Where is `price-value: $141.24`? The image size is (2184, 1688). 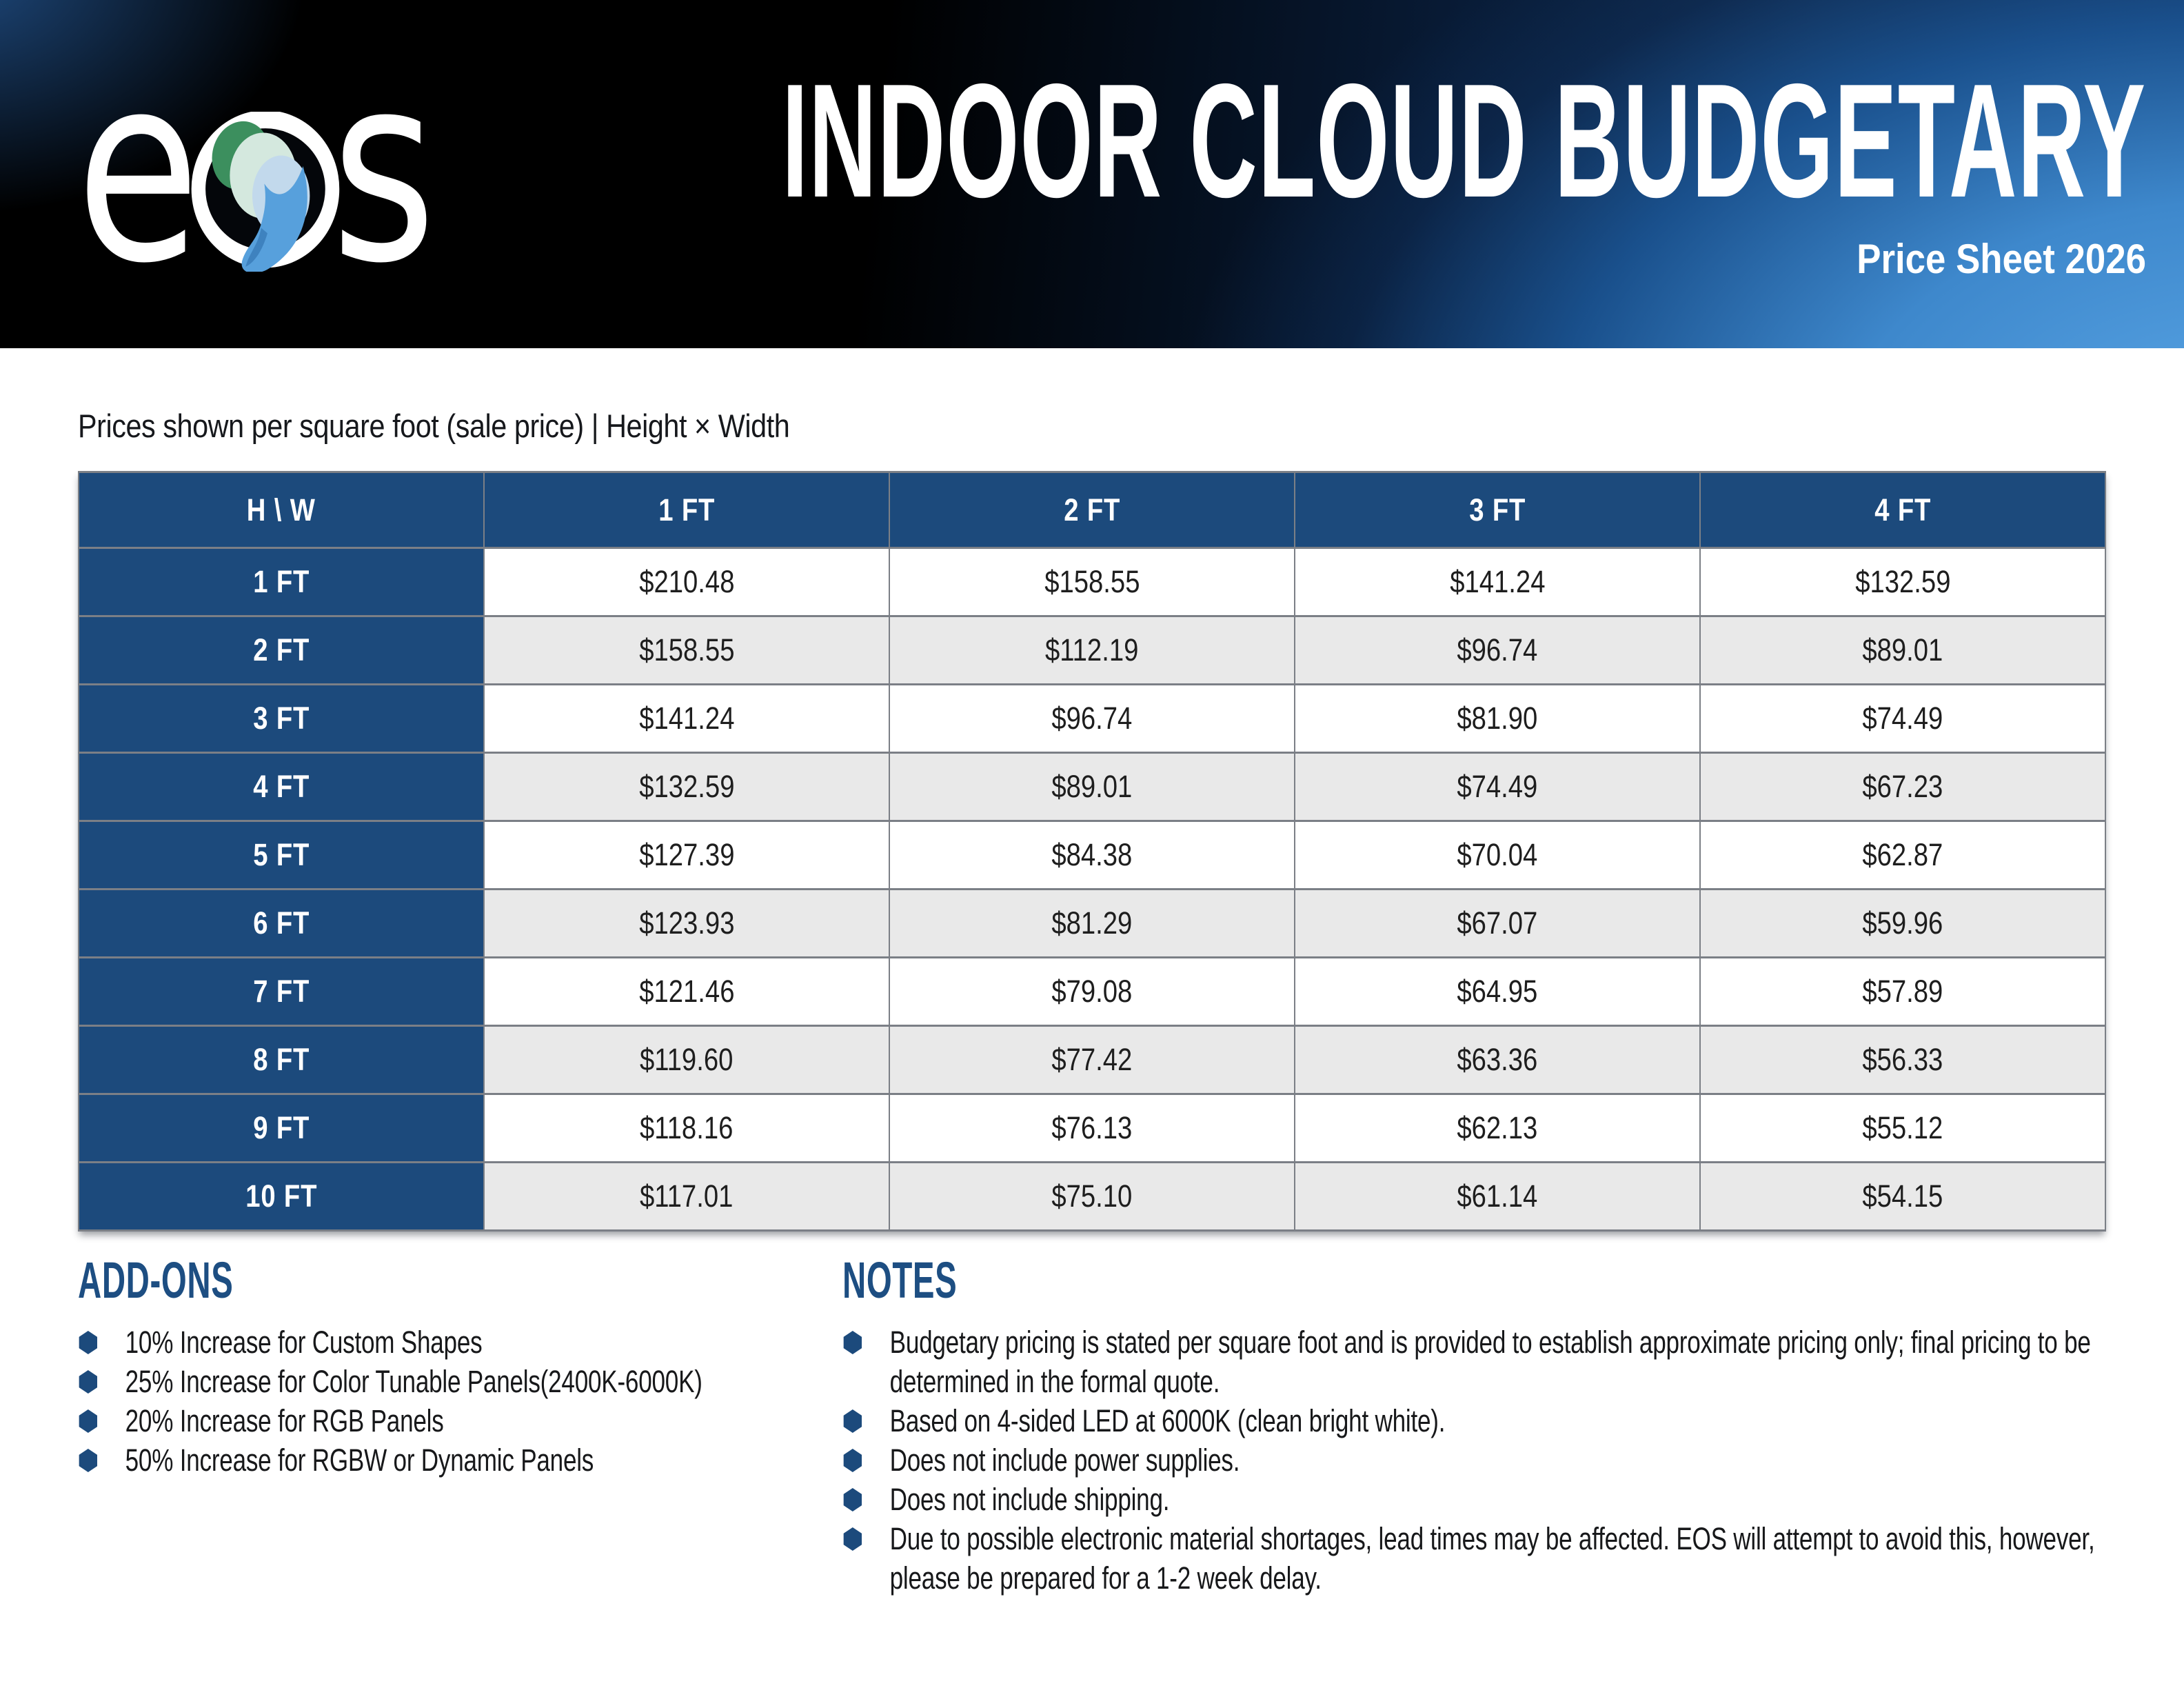
price-value: $141.24 is located at coordinates (686, 719).